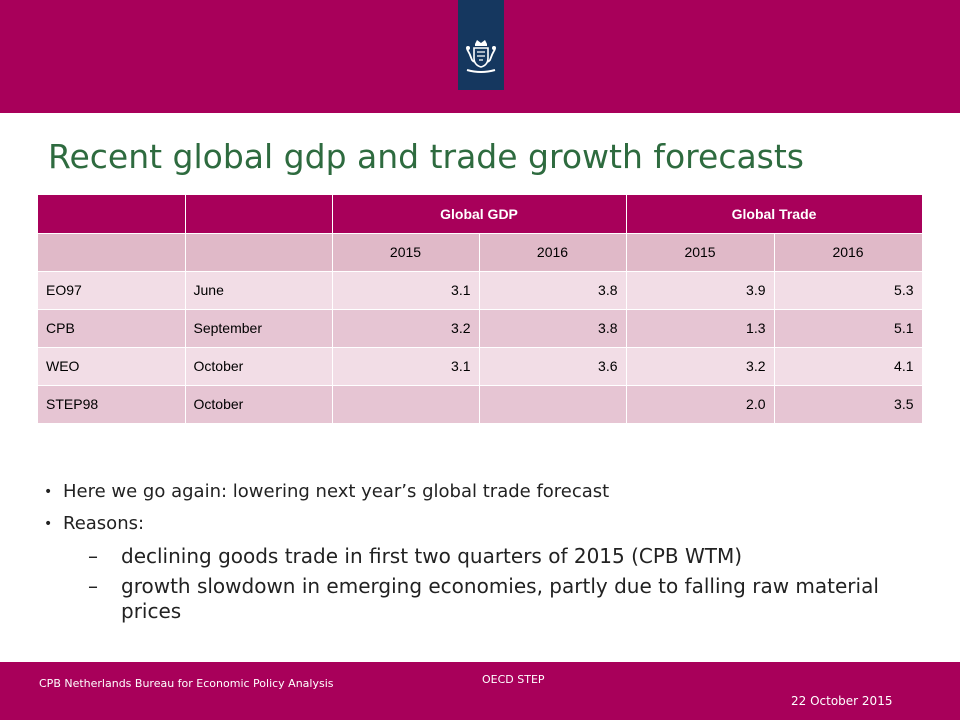 The height and width of the screenshot is (720, 960). I want to click on table-header-row: Global GDP Global Trade, so click(480, 214).